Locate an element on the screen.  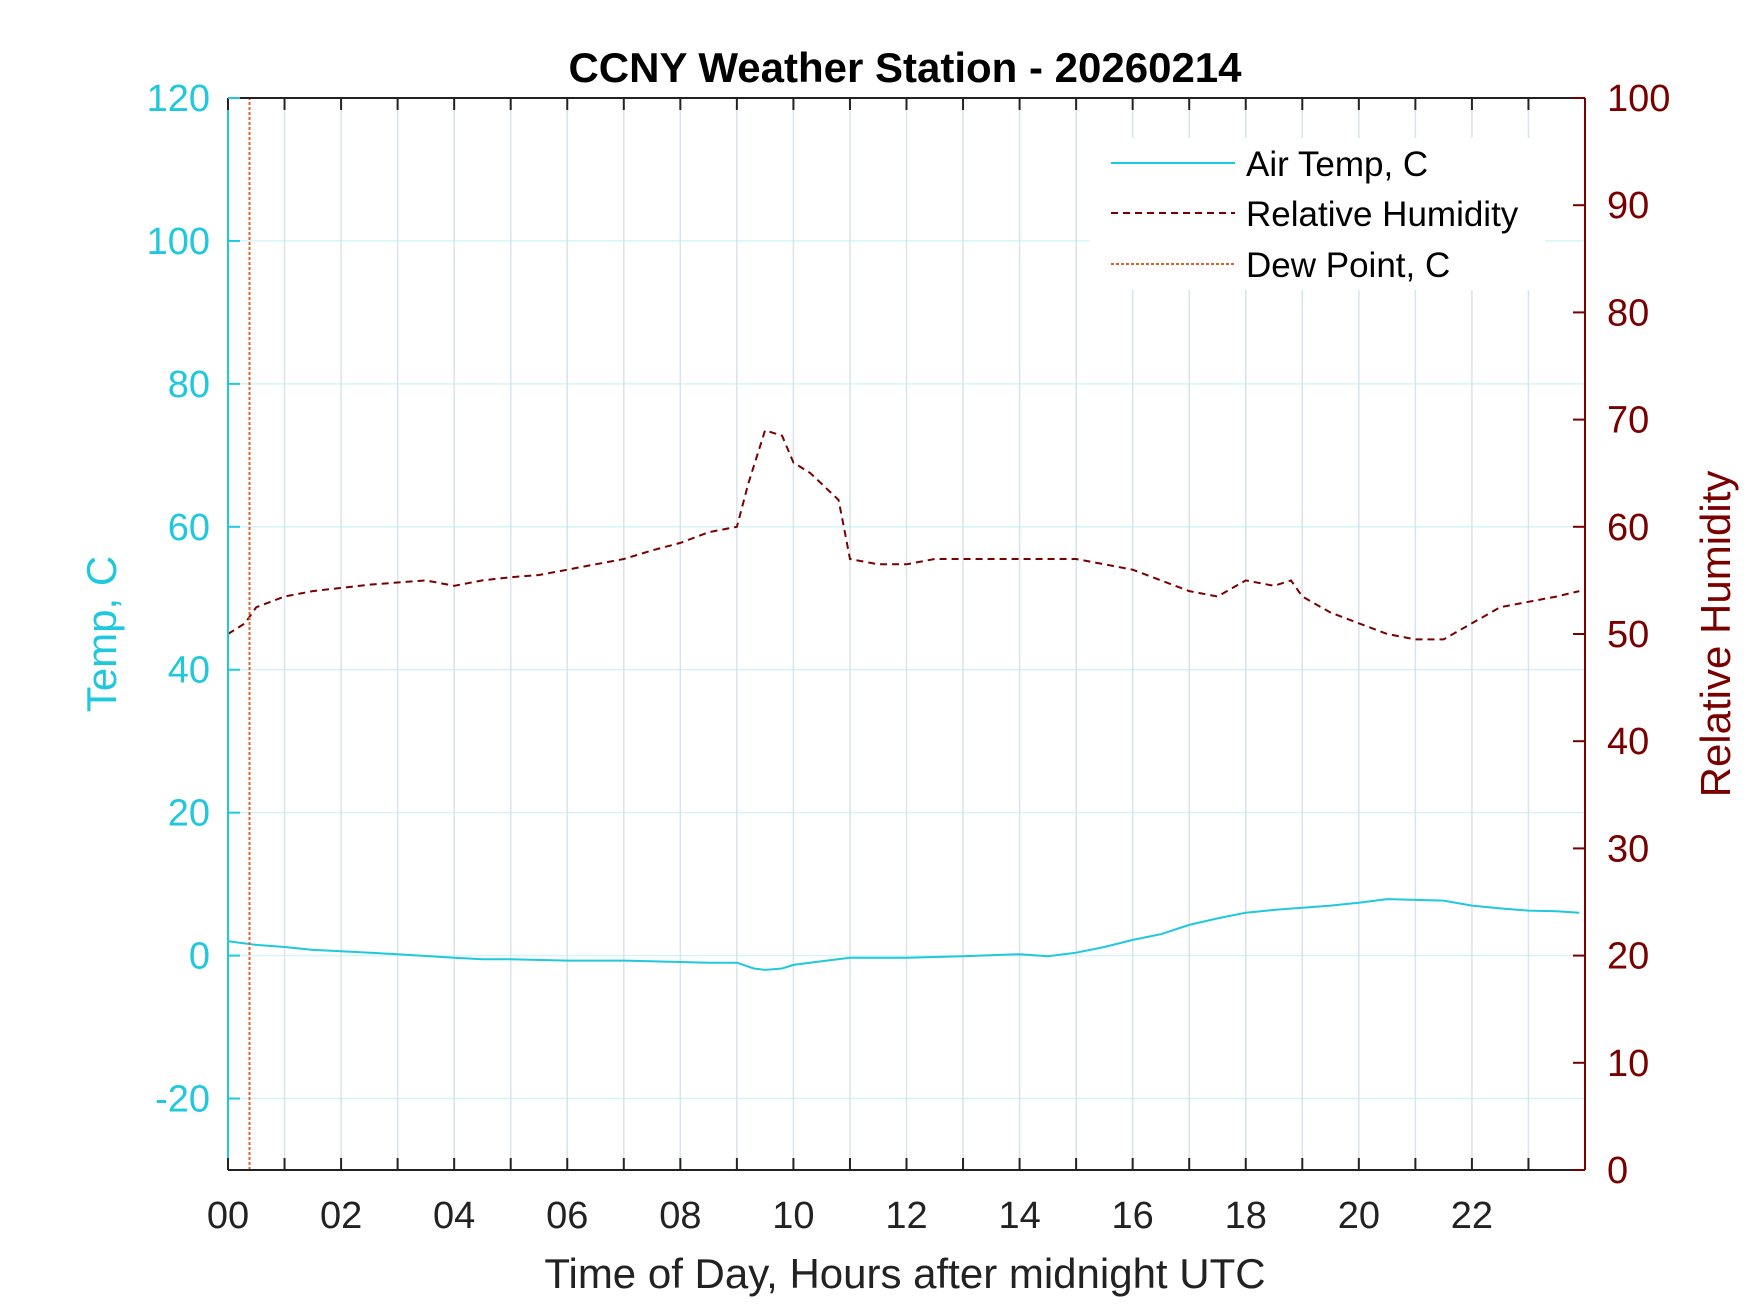
x-tick-label: 16 is located at coordinates (1133, 1216).